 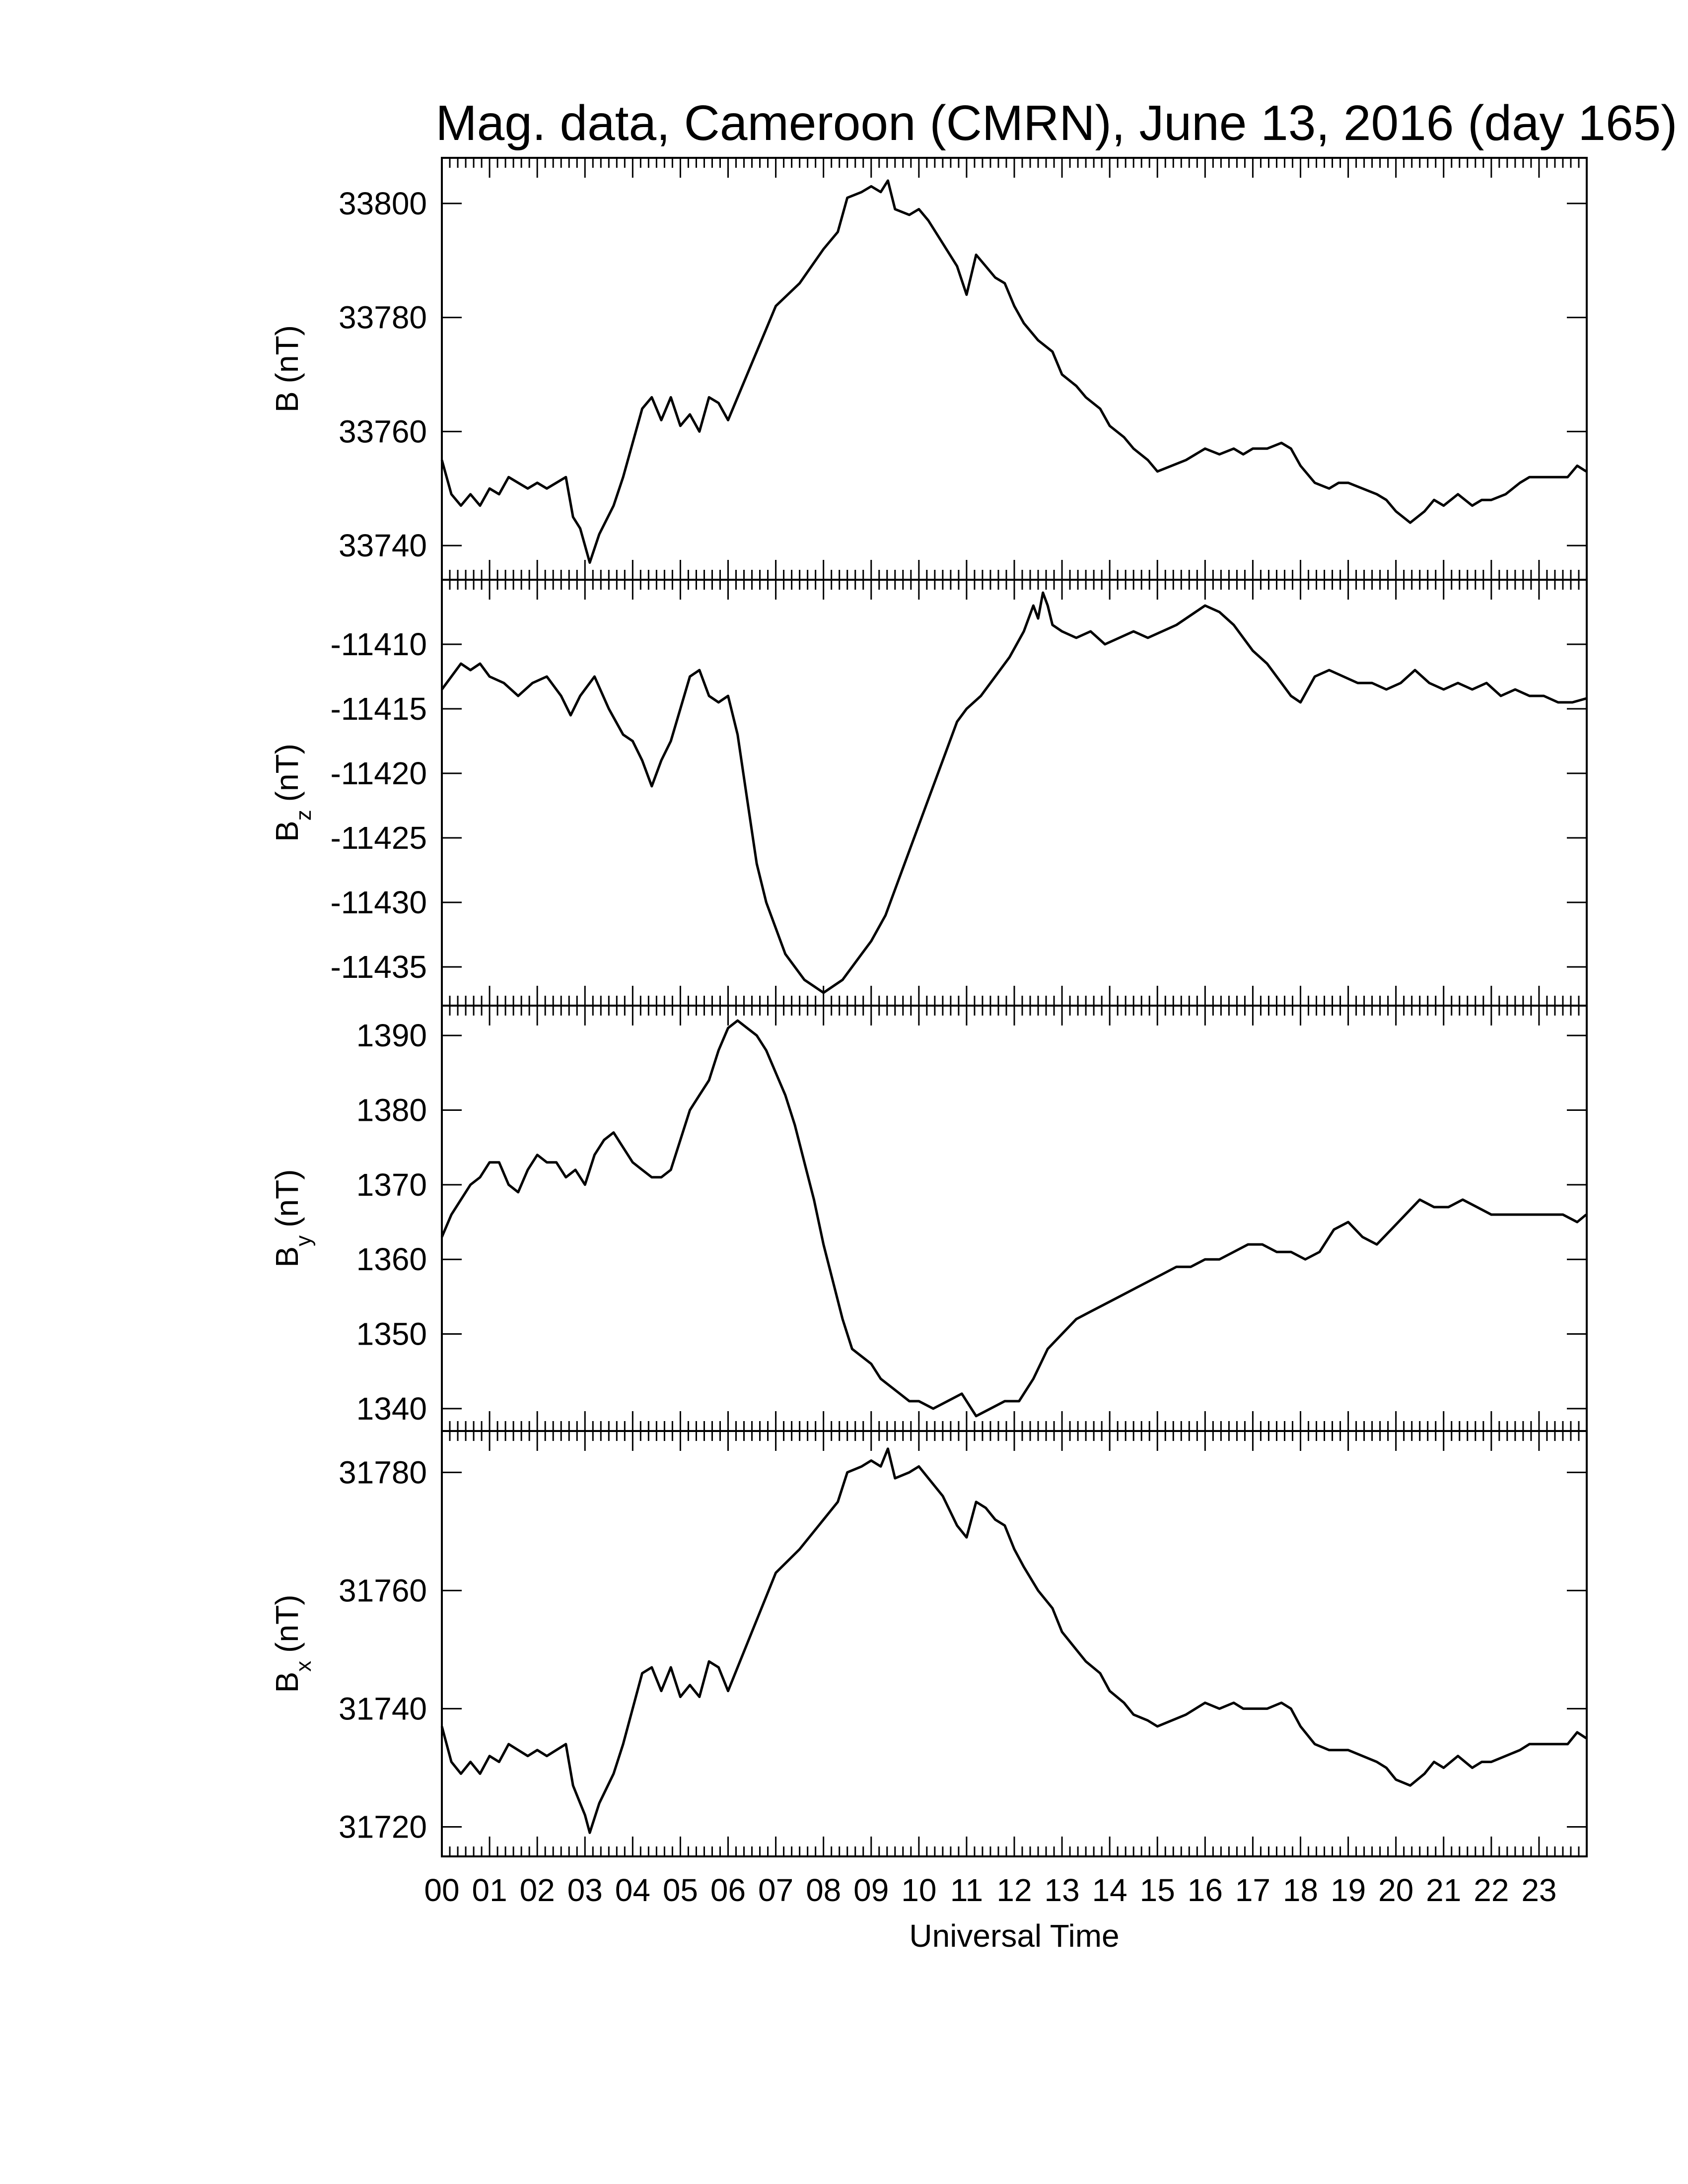 What do you see at coordinates (378, 709) in the screenshot?
I see `y-tick-label-Bz: -11415` at bounding box center [378, 709].